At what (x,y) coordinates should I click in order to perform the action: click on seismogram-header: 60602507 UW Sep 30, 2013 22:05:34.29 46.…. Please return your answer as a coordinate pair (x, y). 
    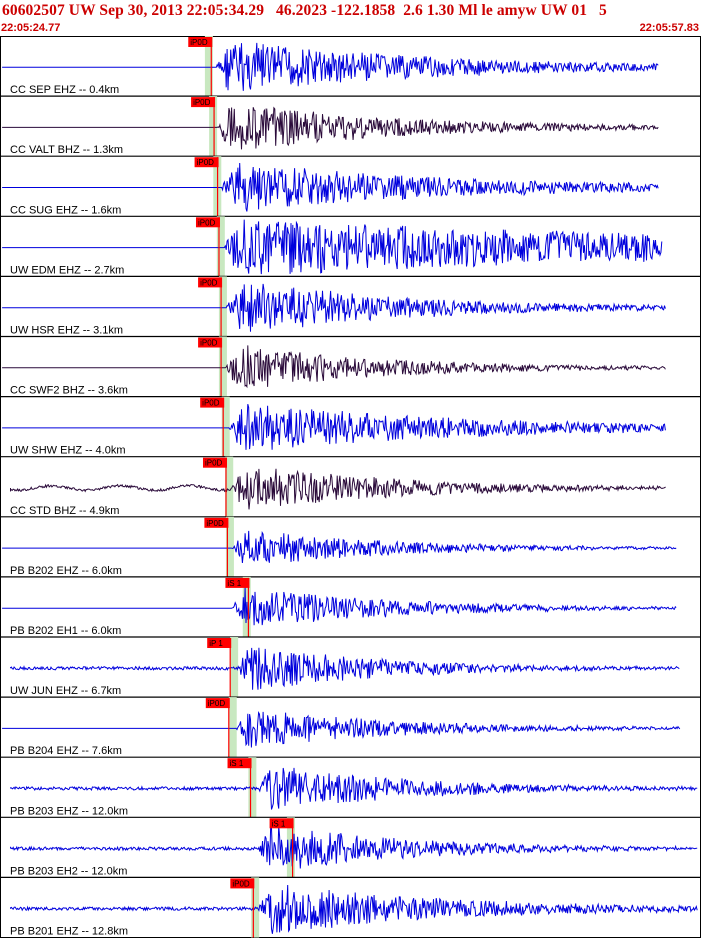
    Looking at the image, I should click on (350, 18).